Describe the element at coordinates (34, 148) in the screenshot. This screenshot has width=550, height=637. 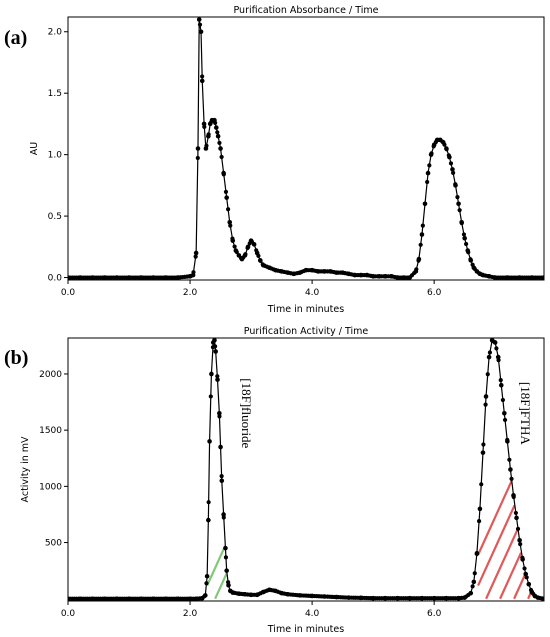
I see `y-axis-title-a: AU` at that location.